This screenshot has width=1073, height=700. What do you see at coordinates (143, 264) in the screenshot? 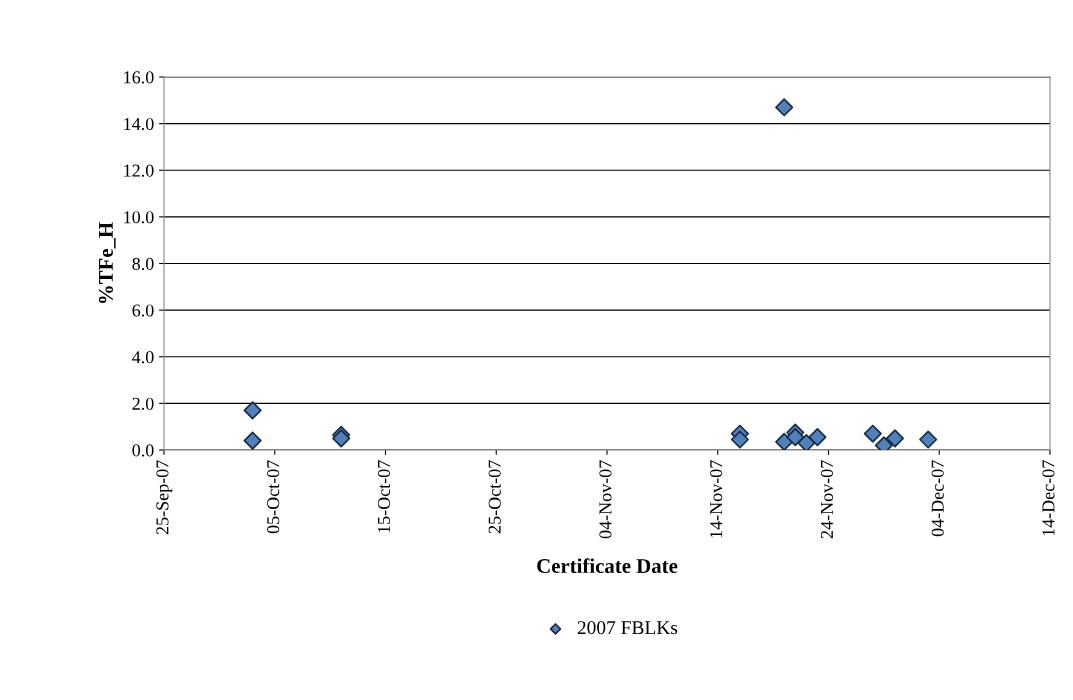
I see `y-tick-label: 8.0` at bounding box center [143, 264].